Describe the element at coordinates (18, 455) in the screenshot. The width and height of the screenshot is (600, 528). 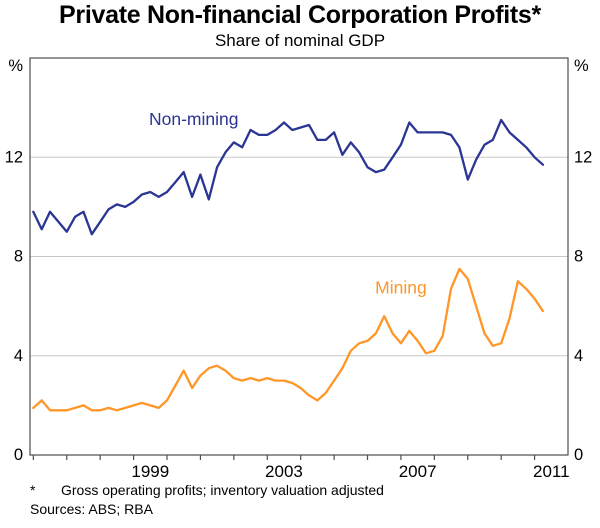
I see `y-tick-label-left-0: 0` at that location.